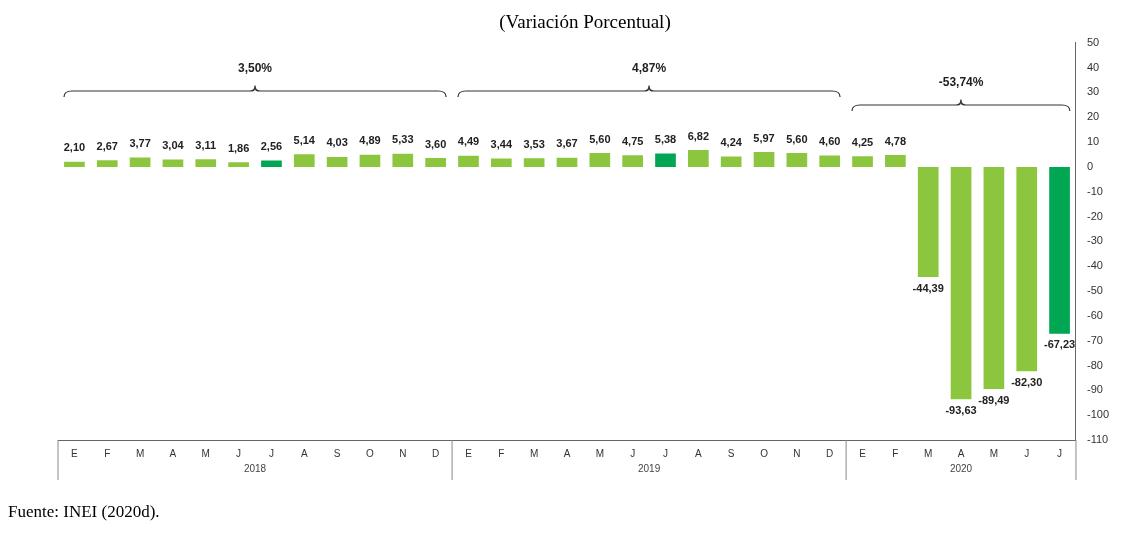  What do you see at coordinates (1094, 389) in the screenshot?
I see `y-tick-label: -90` at bounding box center [1094, 389].